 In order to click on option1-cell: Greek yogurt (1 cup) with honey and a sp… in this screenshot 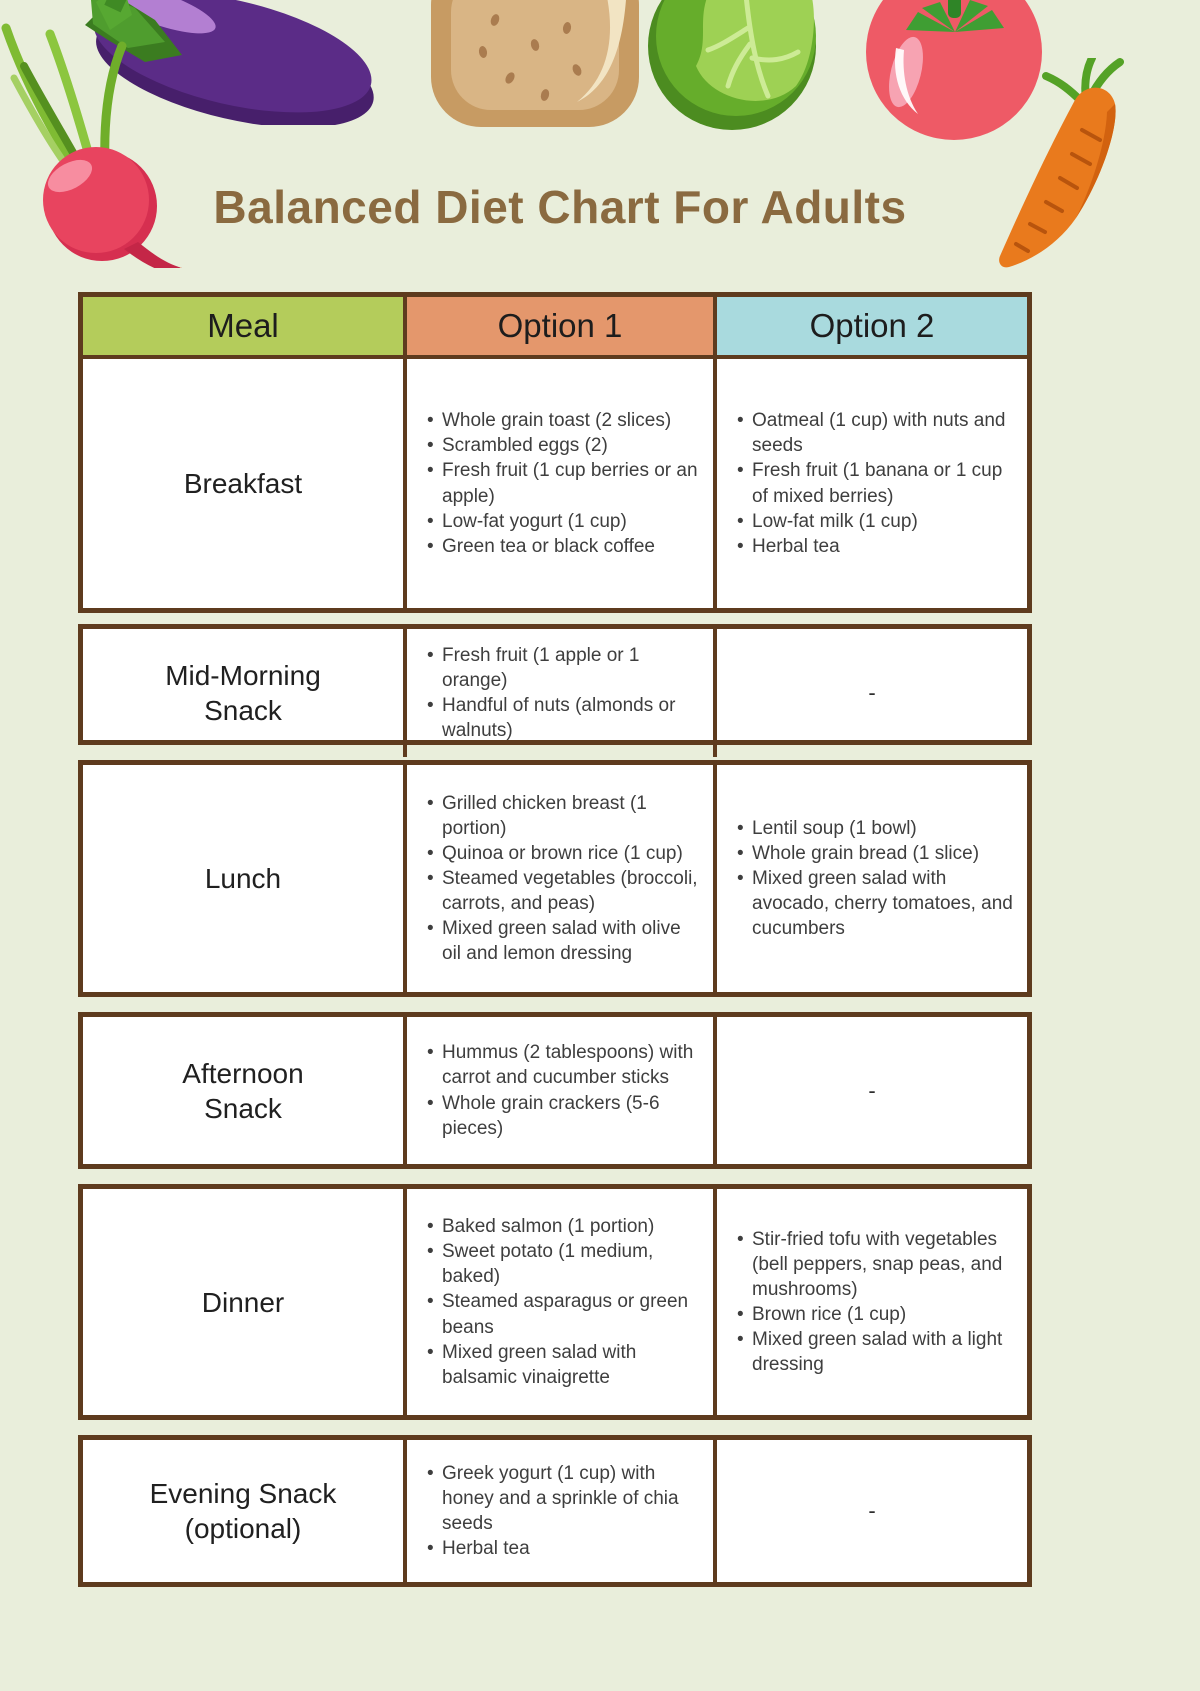, I will do `click(558, 1511)`.